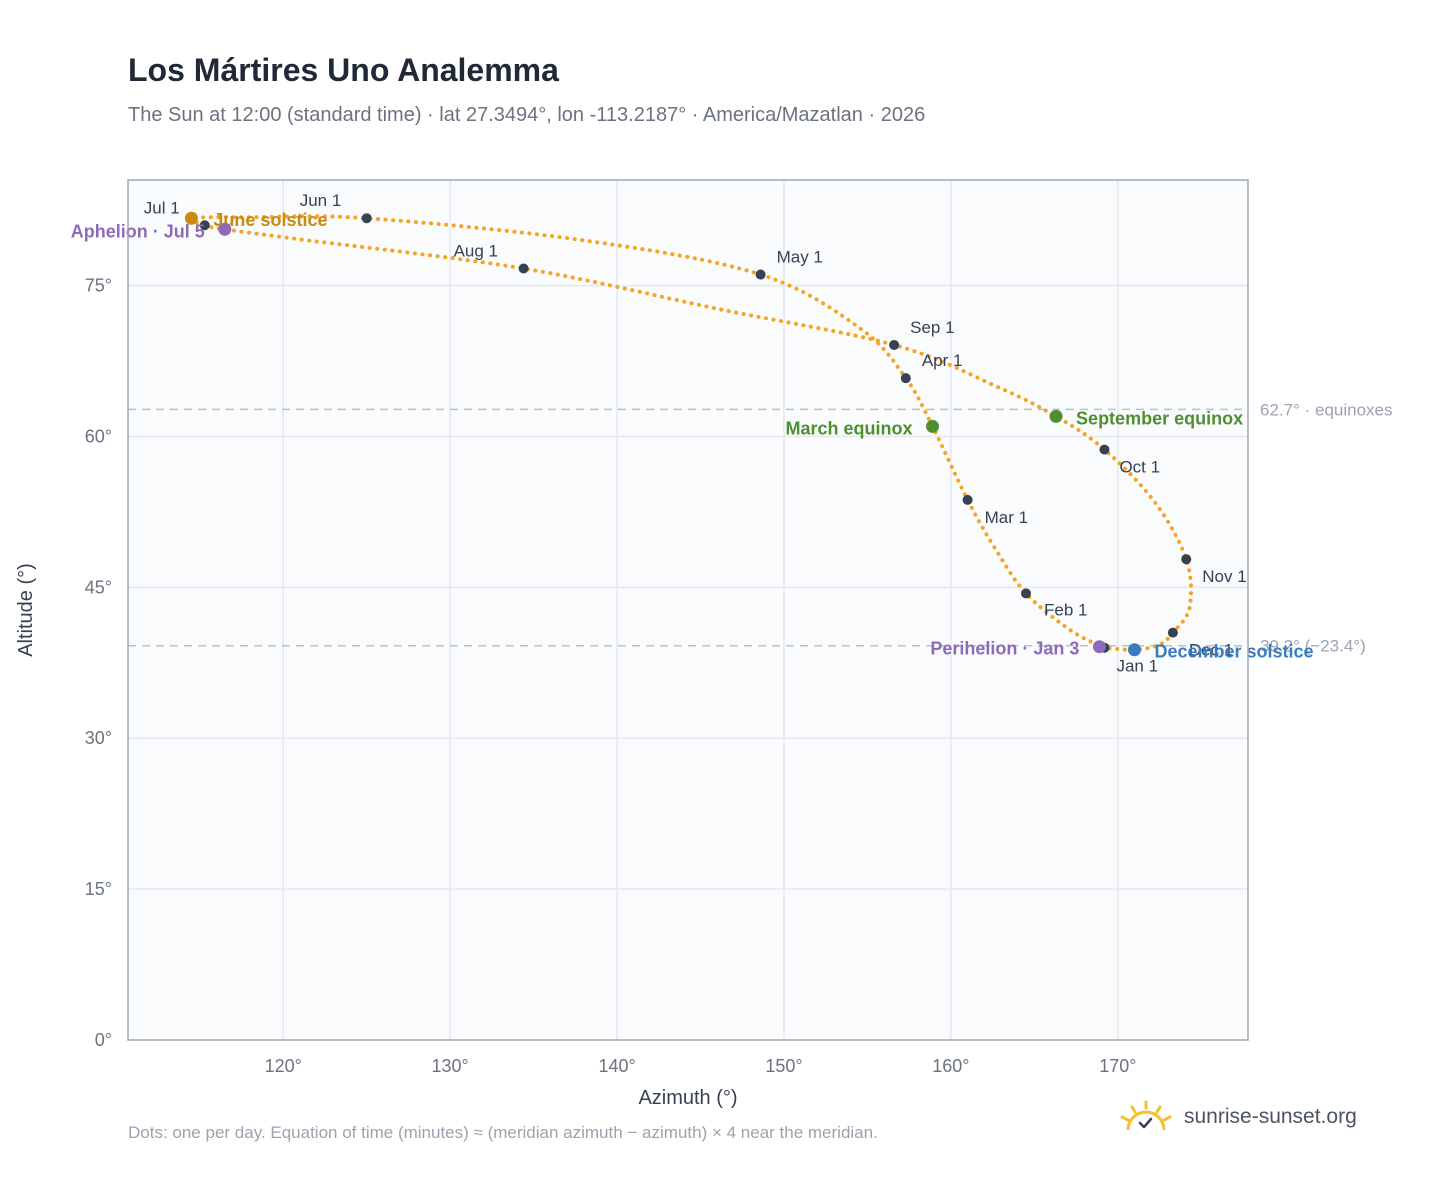 The height and width of the screenshot is (1188, 1448). What do you see at coordinates (783, 1066) in the screenshot?
I see `x-tick-label: 150°` at bounding box center [783, 1066].